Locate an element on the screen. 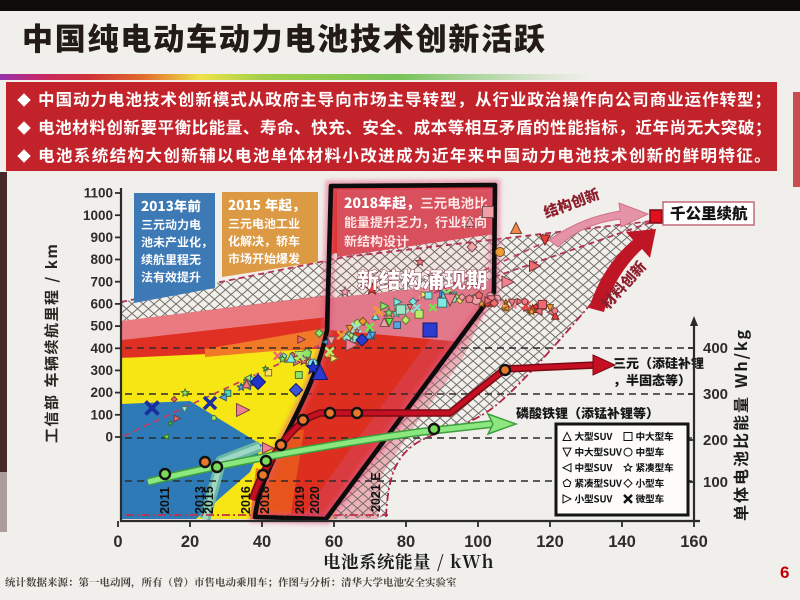 The image size is (800, 600). svg-text: 700 is located at coordinates (101, 281).